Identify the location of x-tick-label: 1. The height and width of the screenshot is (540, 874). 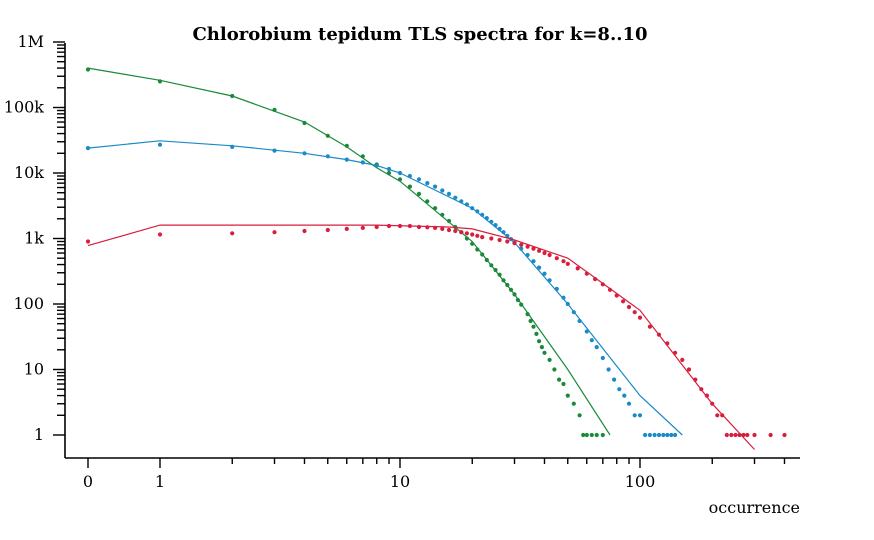
(160, 481).